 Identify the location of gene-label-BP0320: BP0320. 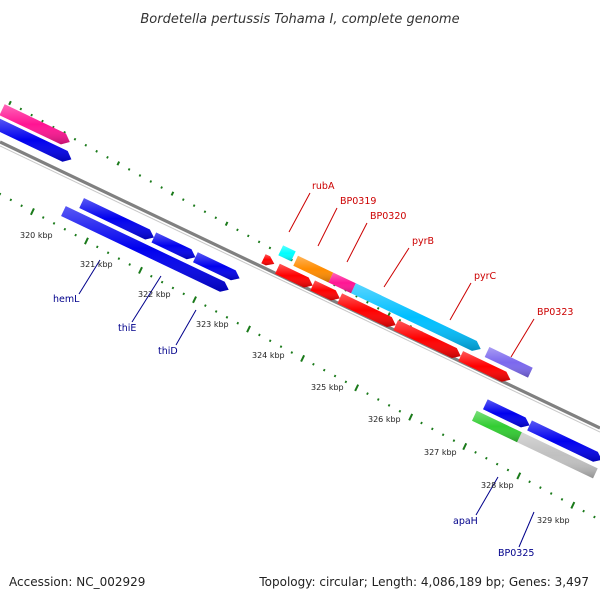
(388, 216).